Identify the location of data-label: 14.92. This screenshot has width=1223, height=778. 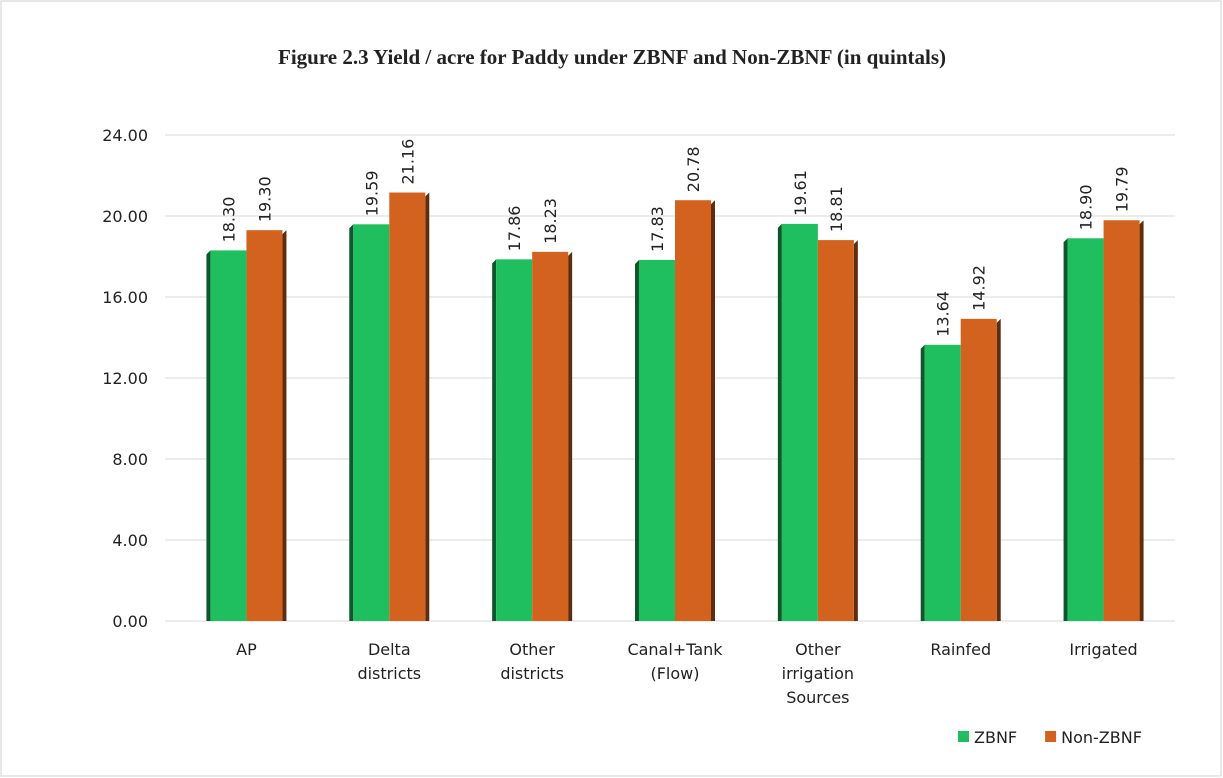
(979, 288).